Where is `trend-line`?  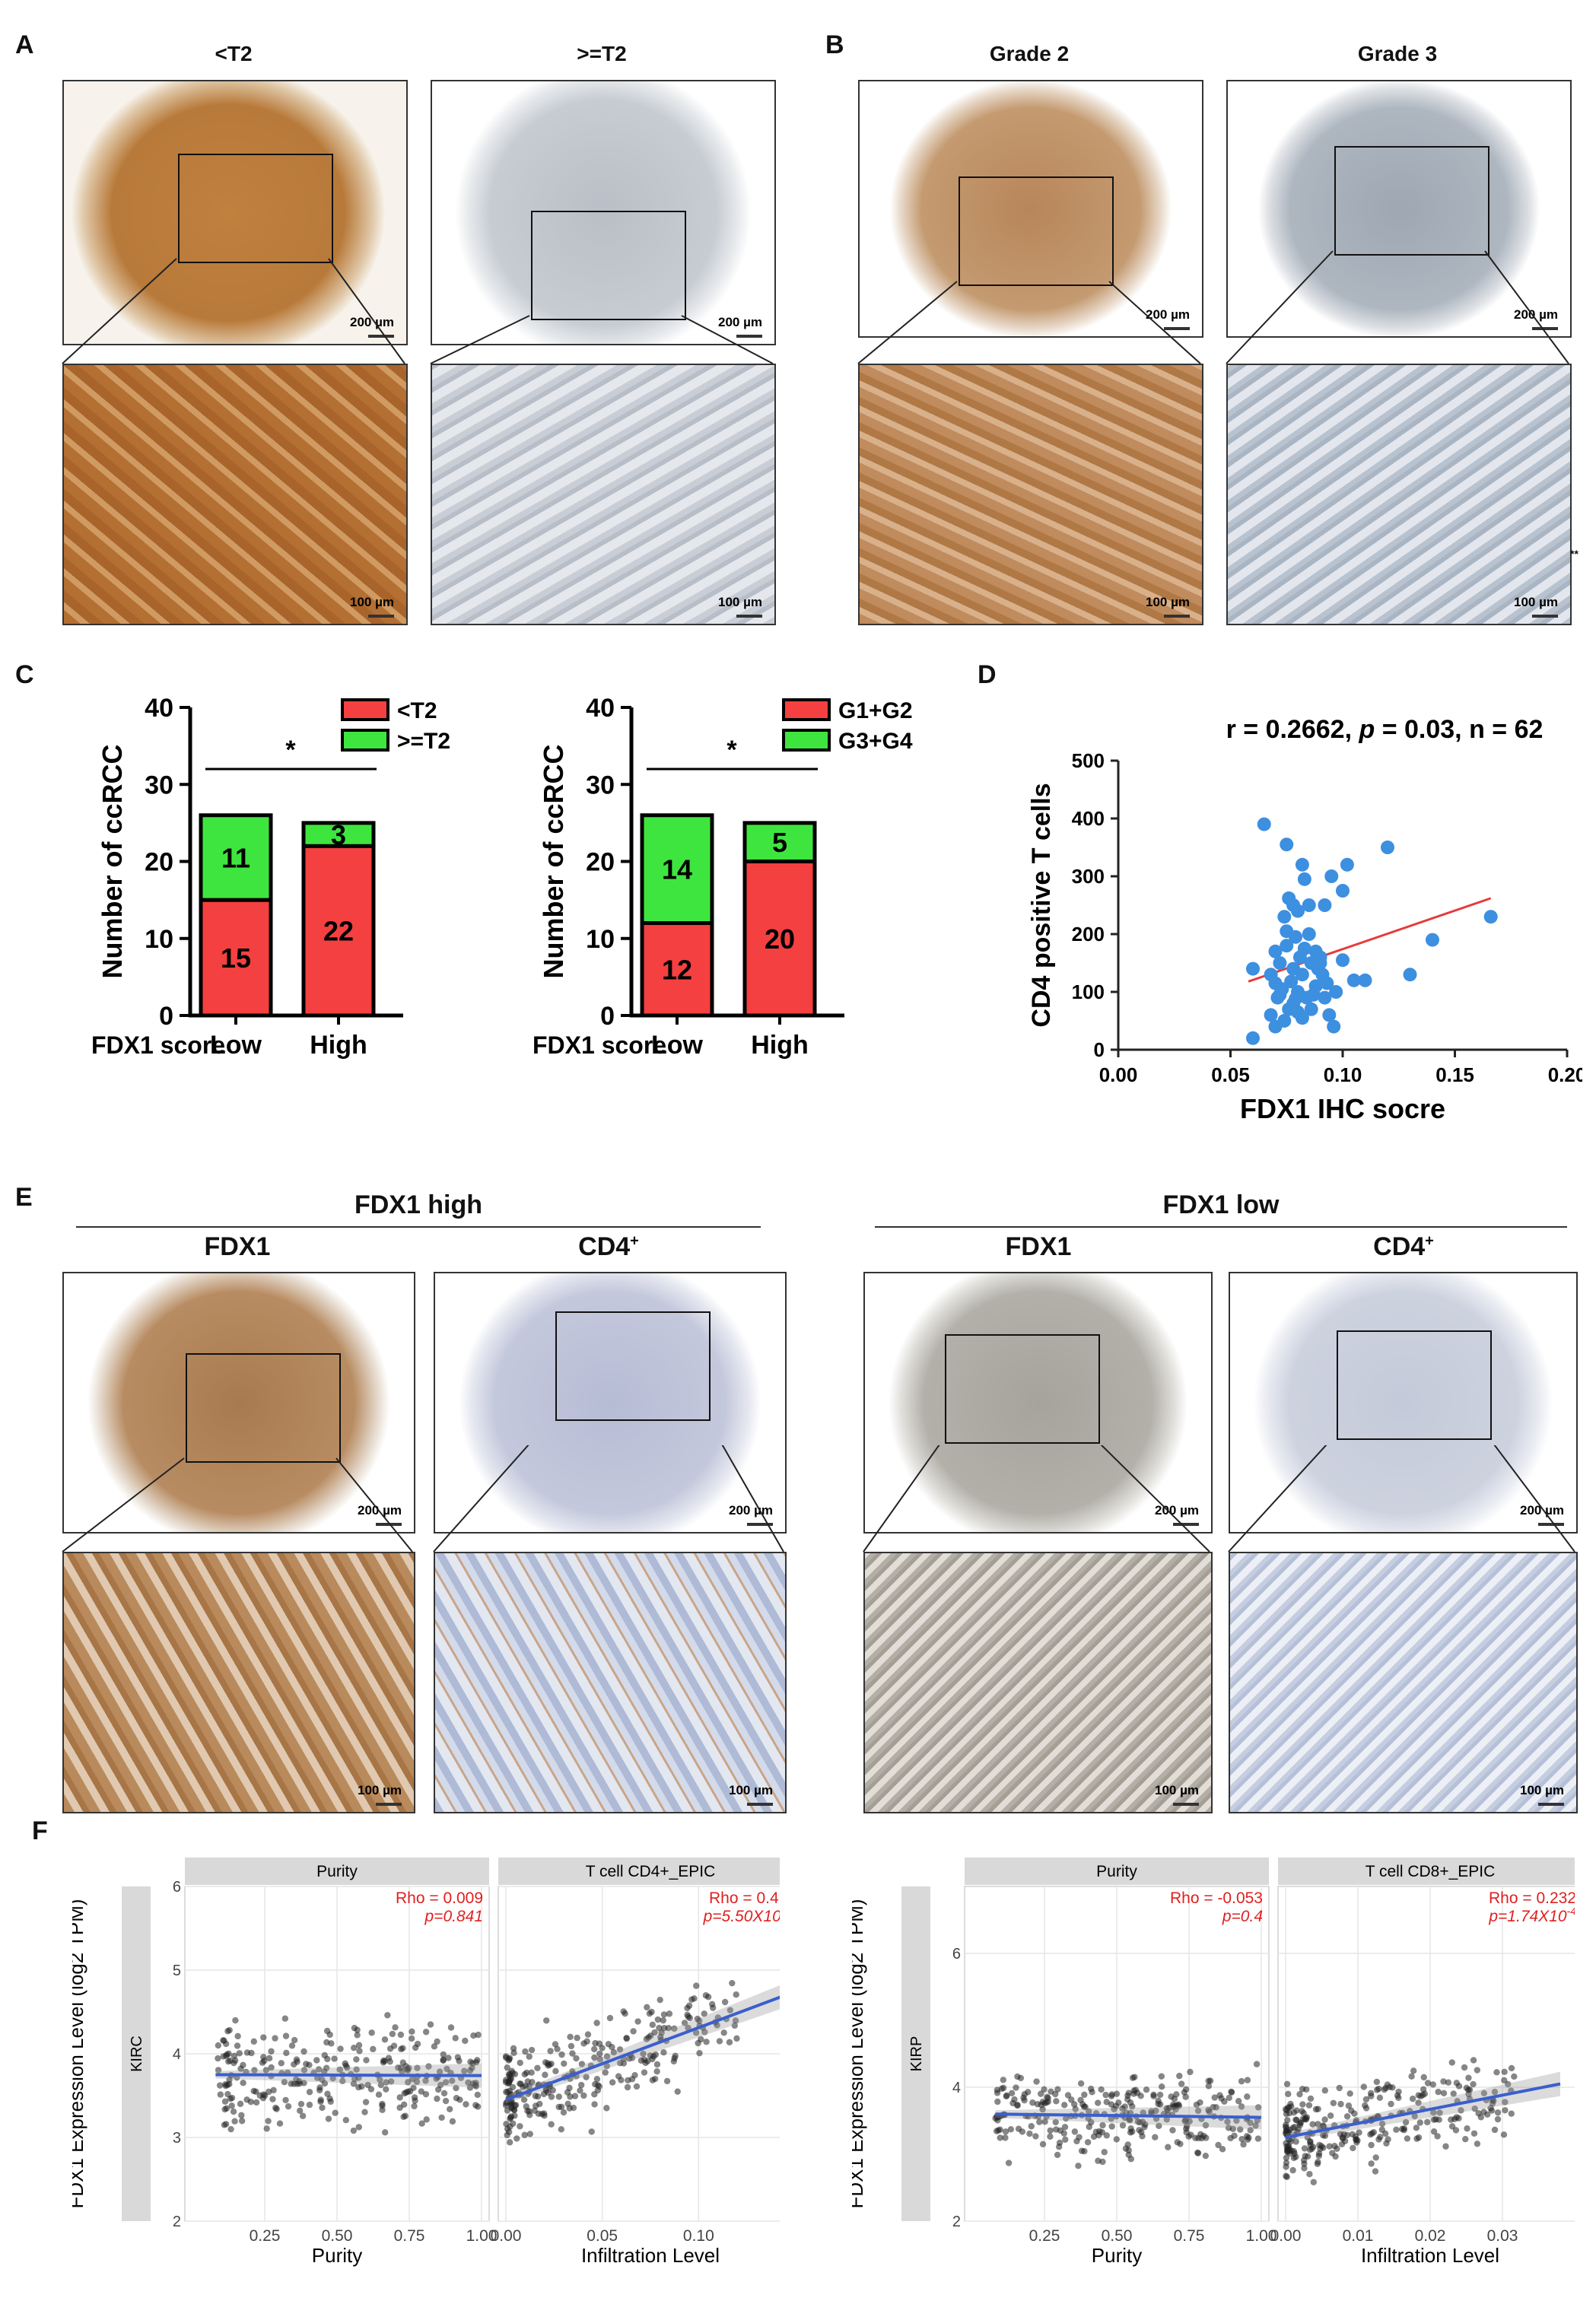 trend-line is located at coordinates (1128, 2115).